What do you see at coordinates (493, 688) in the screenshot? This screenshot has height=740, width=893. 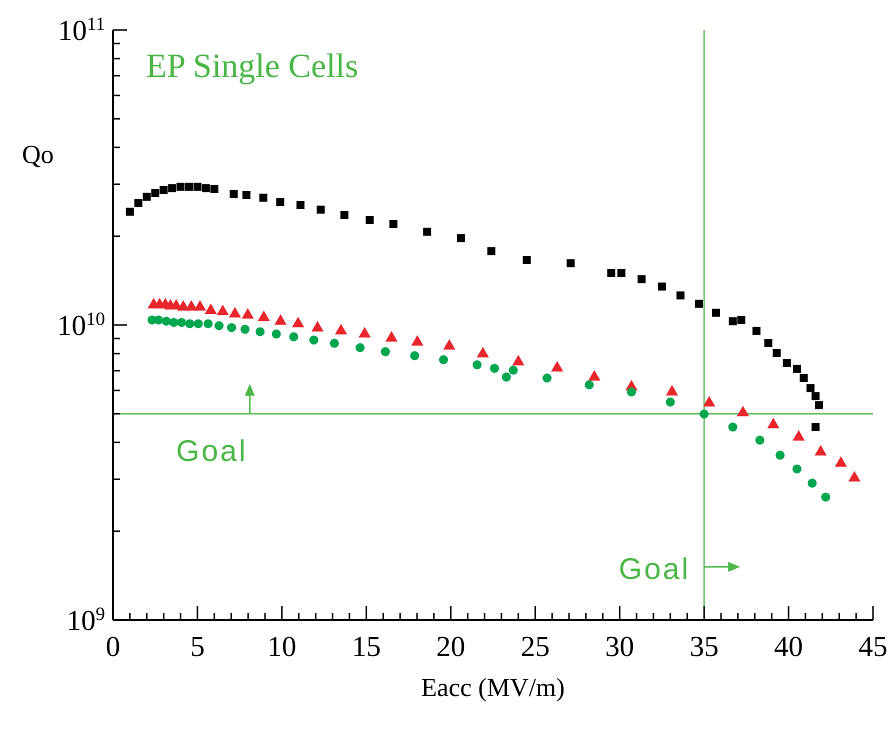 I see `x-axis-title: Eacc (MV/m)` at bounding box center [493, 688].